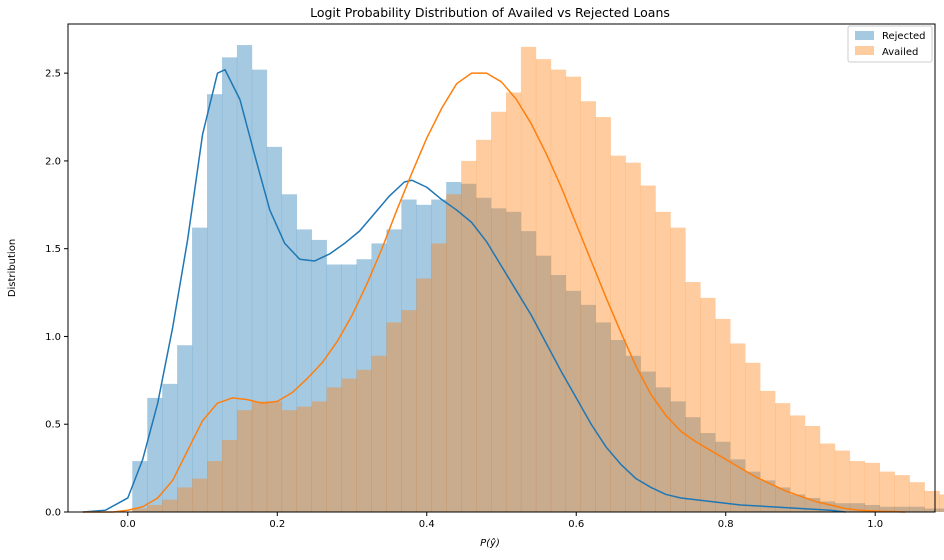  Describe the element at coordinates (53, 74) in the screenshot. I see `y-tick-label: 2.5` at that location.